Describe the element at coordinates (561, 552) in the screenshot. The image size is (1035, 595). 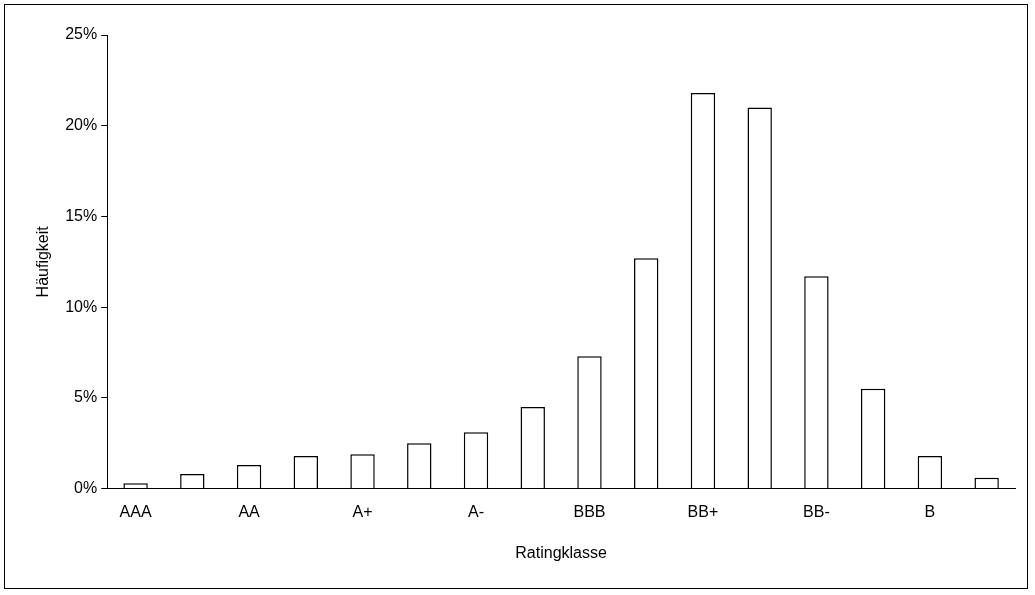
I see `x-axis-title: Ratingklasse` at that location.